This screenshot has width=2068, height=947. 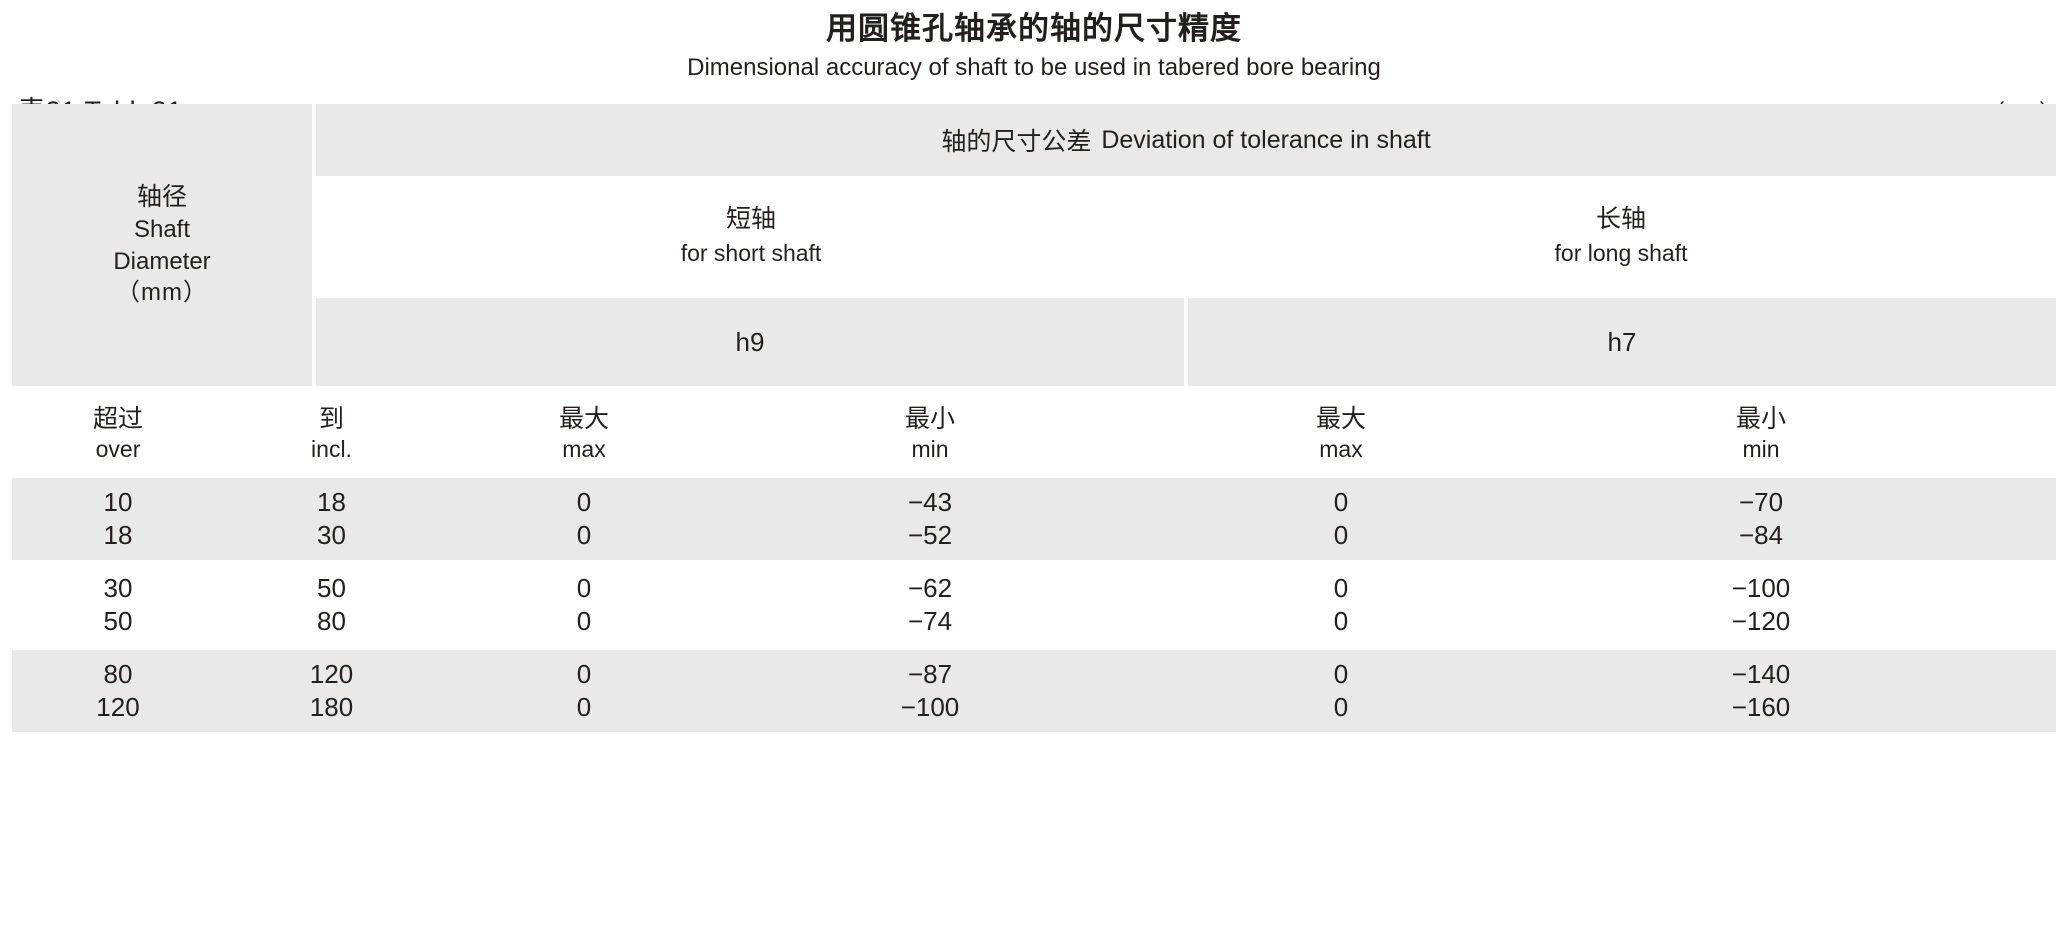 What do you see at coordinates (118, 501) in the screenshot?
I see `table-cell-over: 10` at bounding box center [118, 501].